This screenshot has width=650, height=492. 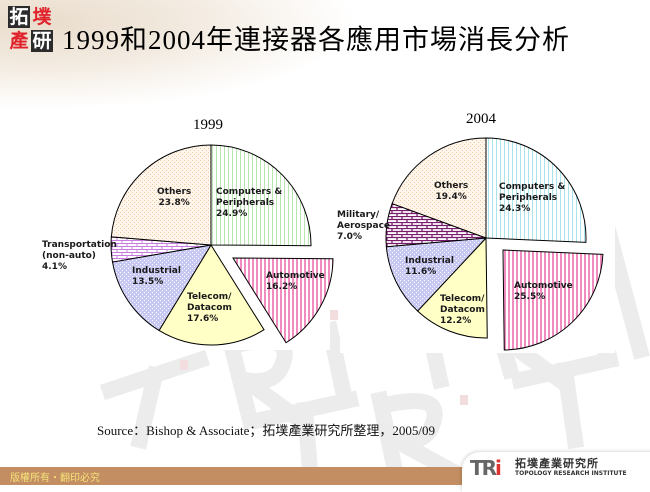 What do you see at coordinates (498, 468) in the screenshot?
I see `tri-logo-i: i` at bounding box center [498, 468].